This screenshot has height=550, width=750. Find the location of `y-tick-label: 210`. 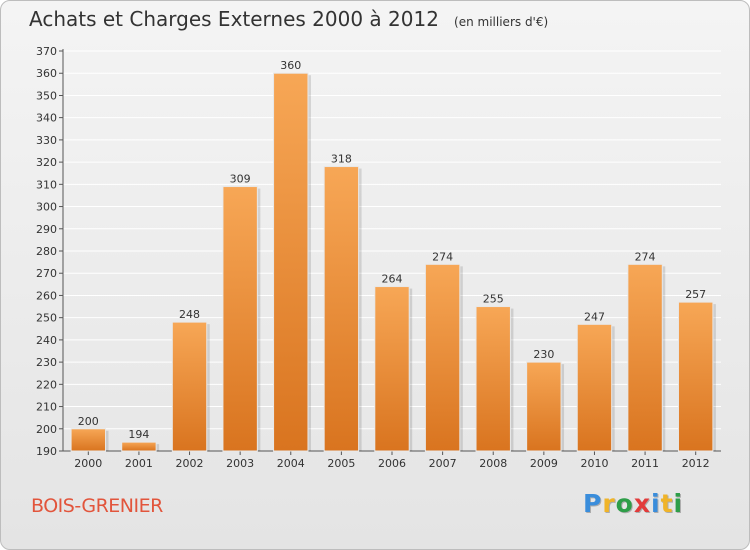

y-tick-label: 210 is located at coordinates (46, 407).